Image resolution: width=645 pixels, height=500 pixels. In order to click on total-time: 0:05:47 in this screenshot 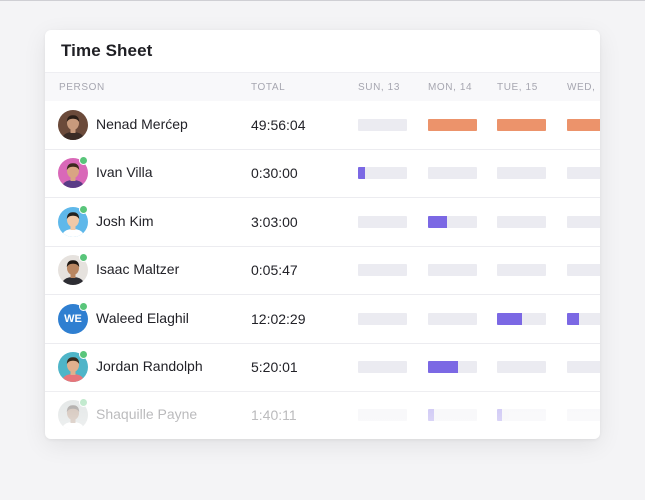, I will do `click(274, 270)`.